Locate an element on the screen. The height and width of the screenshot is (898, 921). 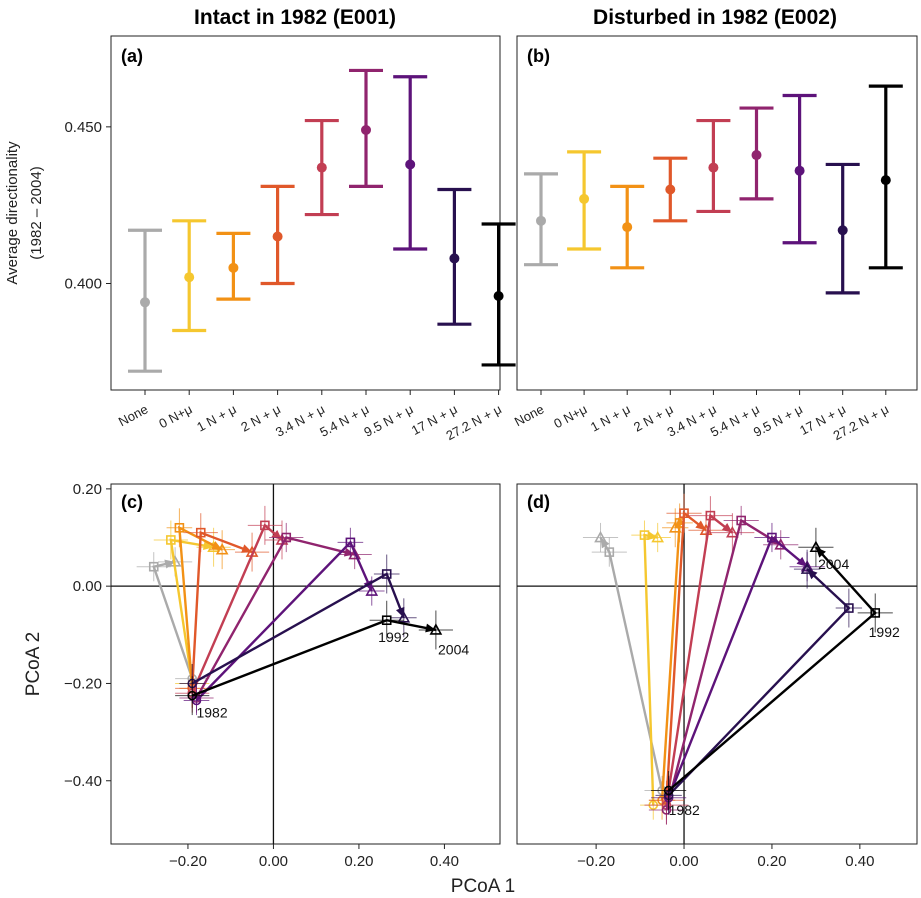
x-tick-label-c-0: −0.20 is located at coordinates (188, 861).